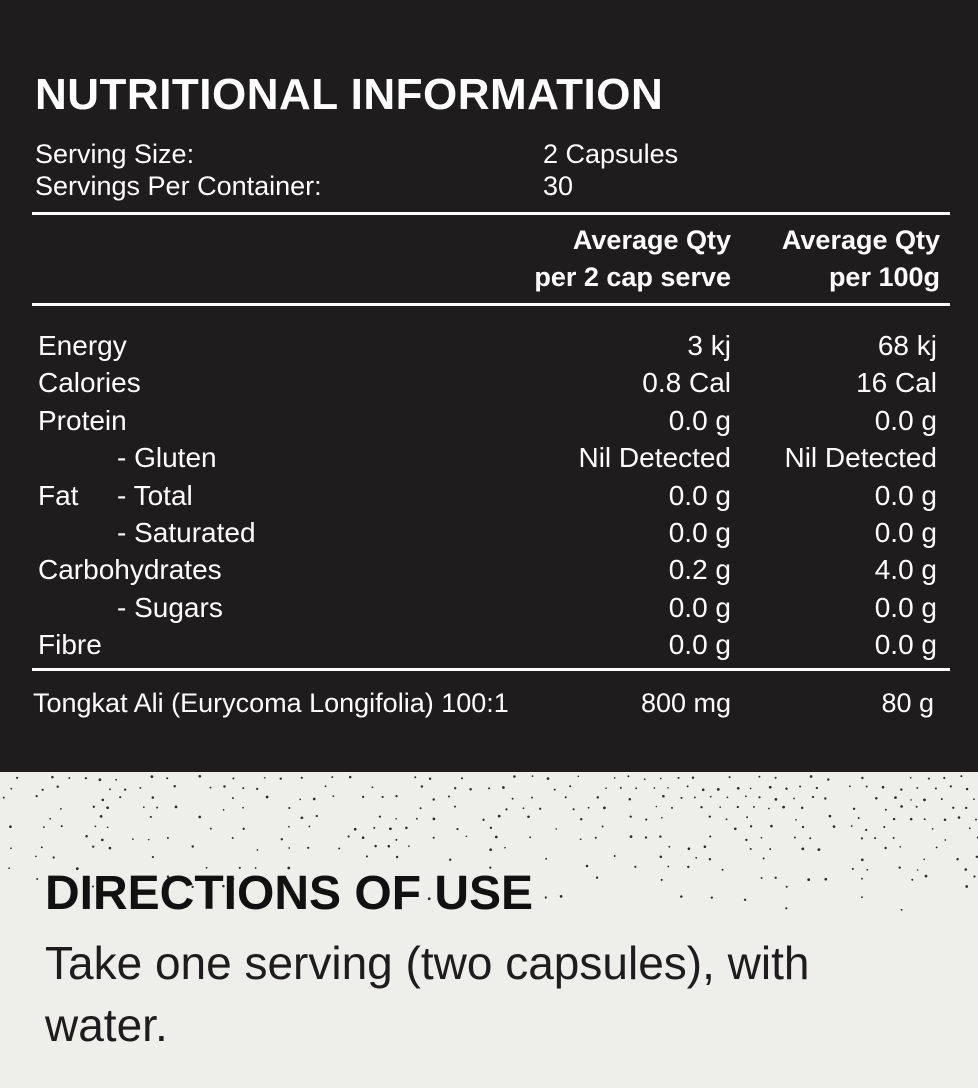 The width and height of the screenshot is (978, 1088). What do you see at coordinates (896, 383) in the screenshot?
I see `row-per-100g: 16 Cal` at bounding box center [896, 383].